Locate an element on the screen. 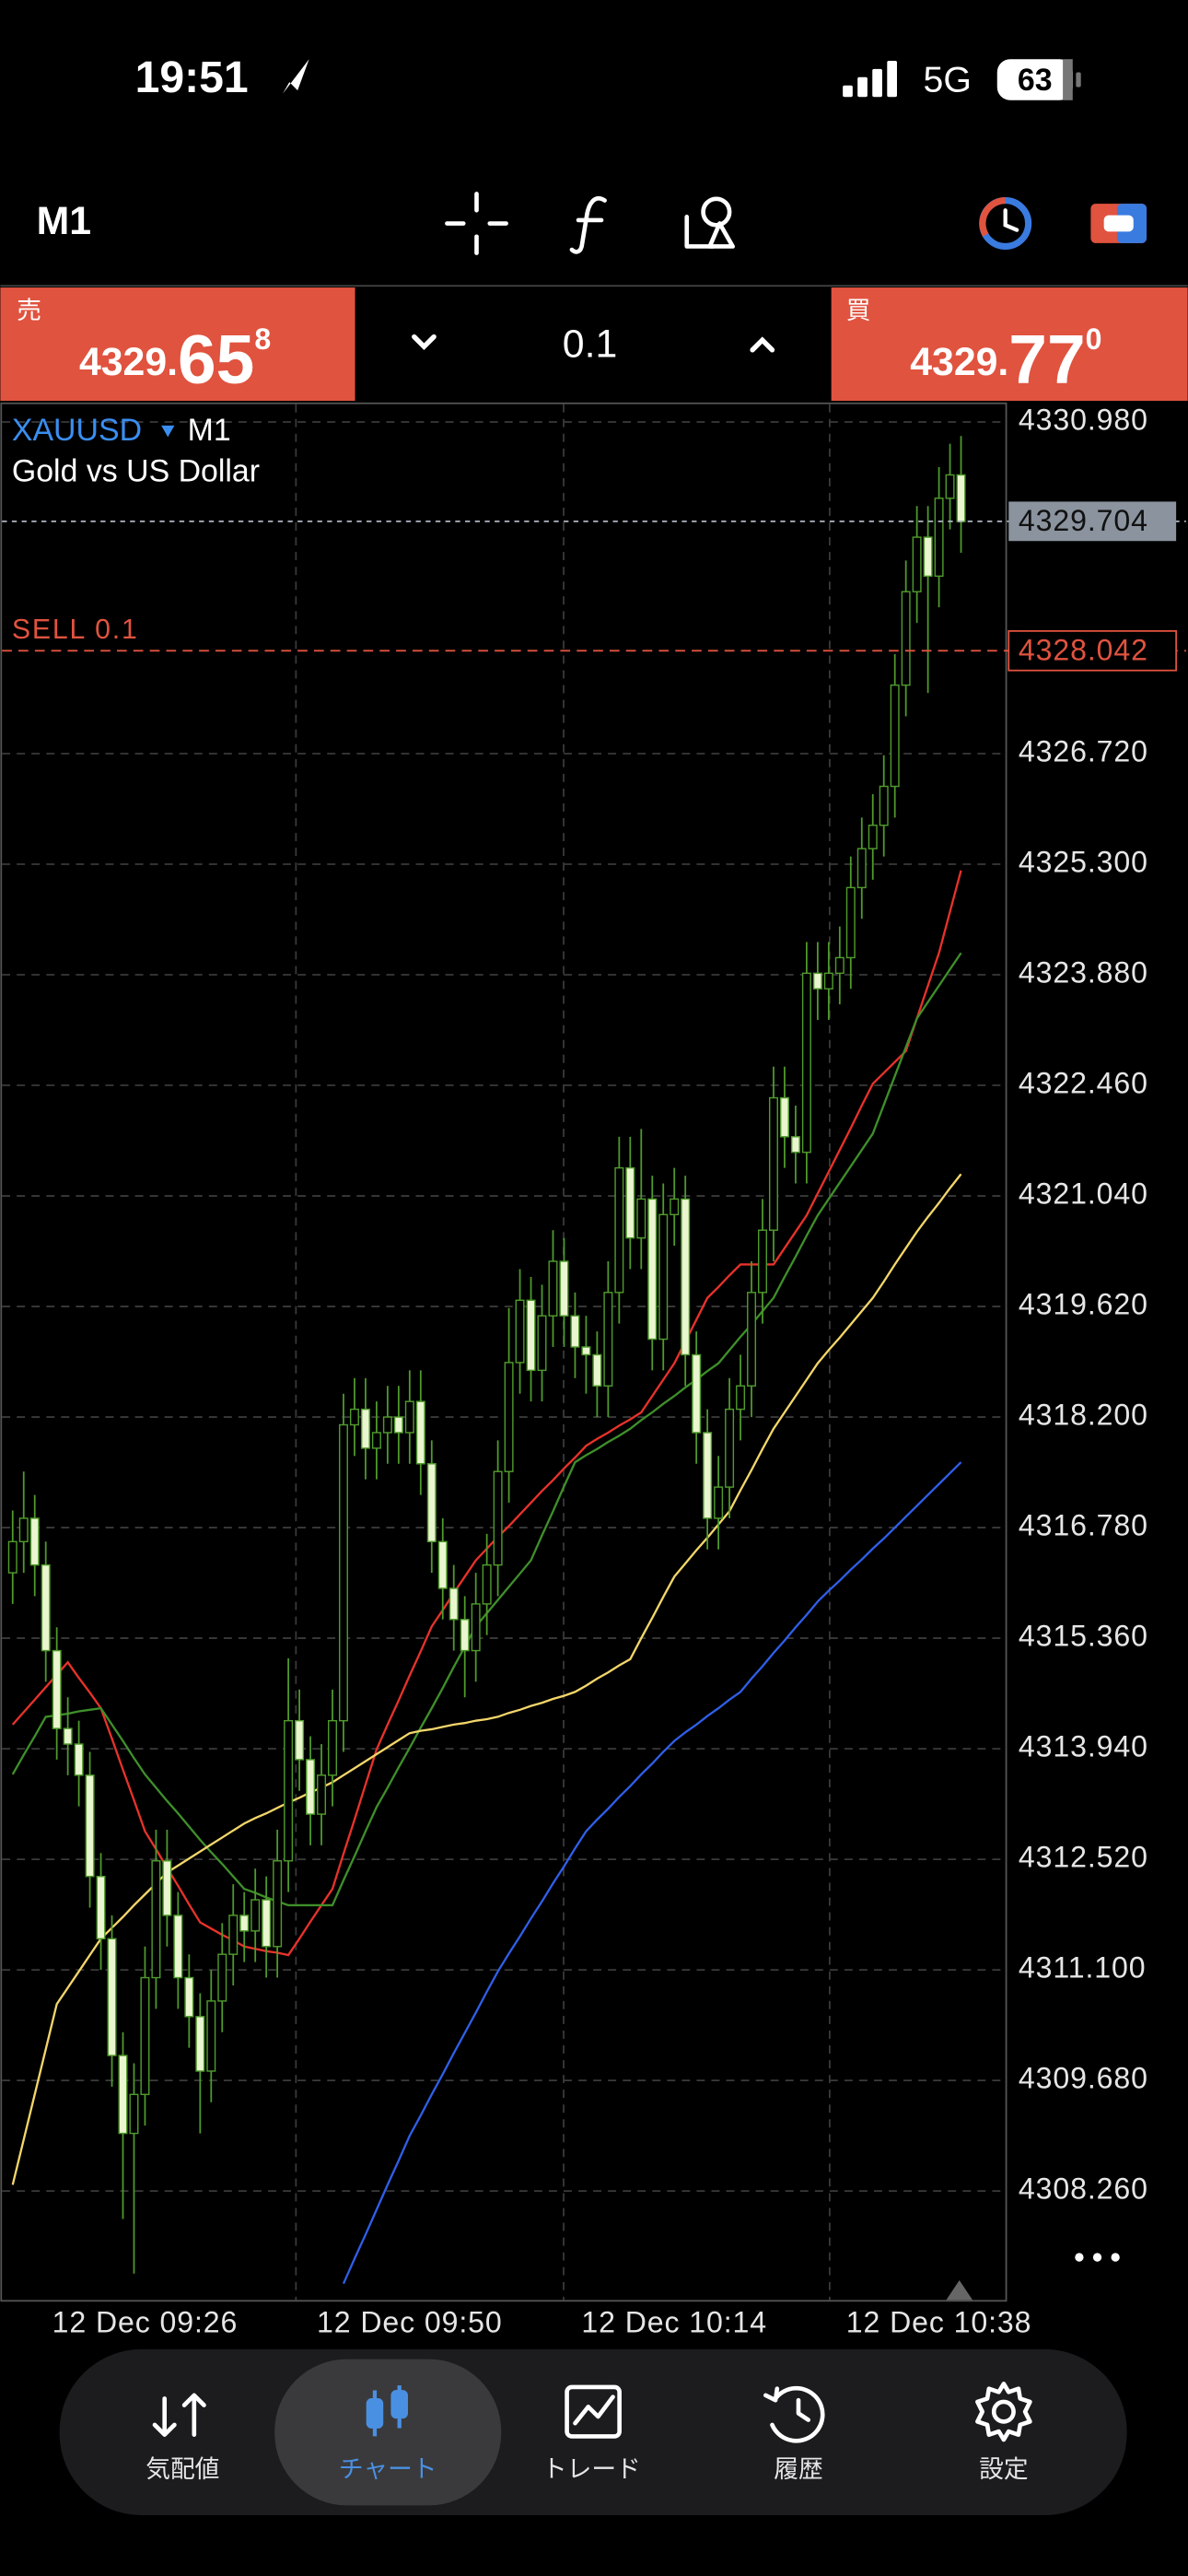 The width and height of the screenshot is (1188, 2576). symbol-dropdown is located at coordinates (168, 431).